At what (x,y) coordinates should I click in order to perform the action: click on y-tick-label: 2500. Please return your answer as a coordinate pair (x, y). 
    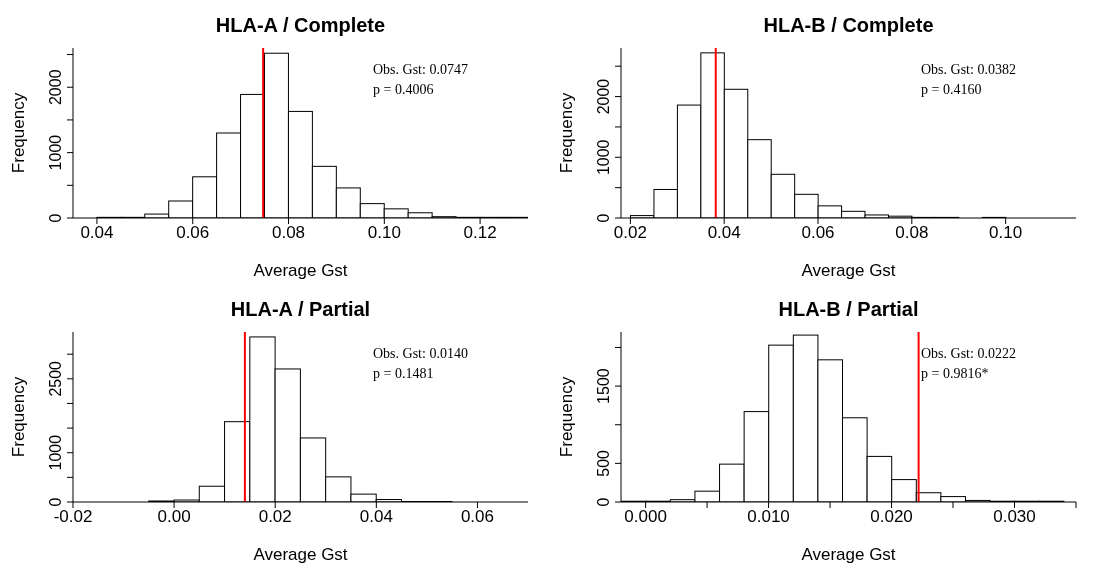
    Looking at the image, I should click on (55, 378).